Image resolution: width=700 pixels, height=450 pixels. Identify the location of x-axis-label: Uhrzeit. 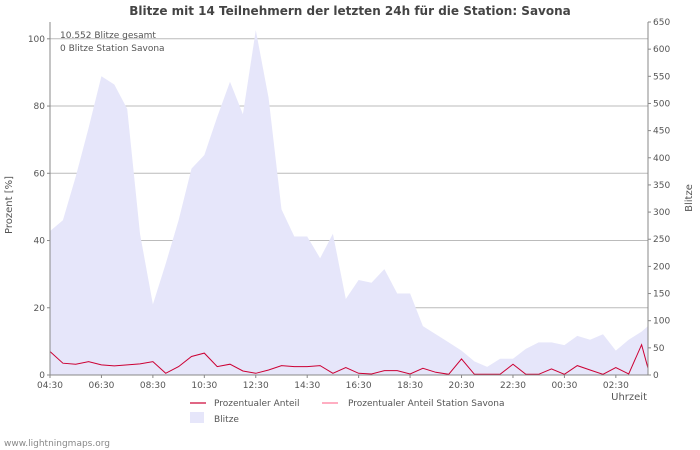
(629, 397).